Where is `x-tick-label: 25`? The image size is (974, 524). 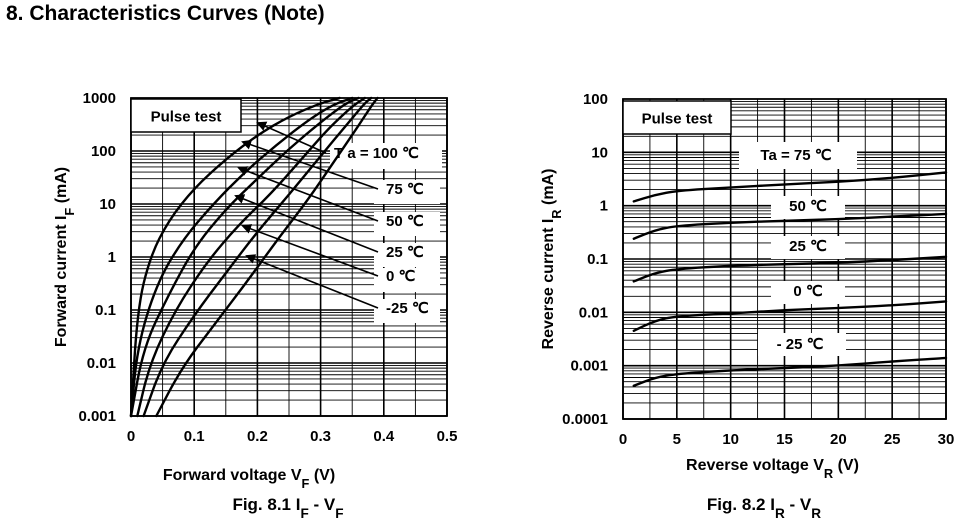 x-tick-label: 25 is located at coordinates (892, 439).